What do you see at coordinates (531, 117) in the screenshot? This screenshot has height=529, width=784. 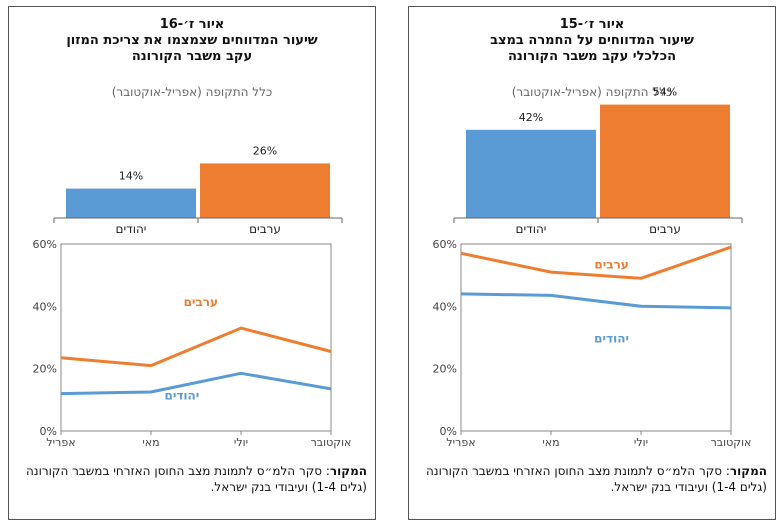 I see `bar-value-label: 42%` at bounding box center [531, 117].